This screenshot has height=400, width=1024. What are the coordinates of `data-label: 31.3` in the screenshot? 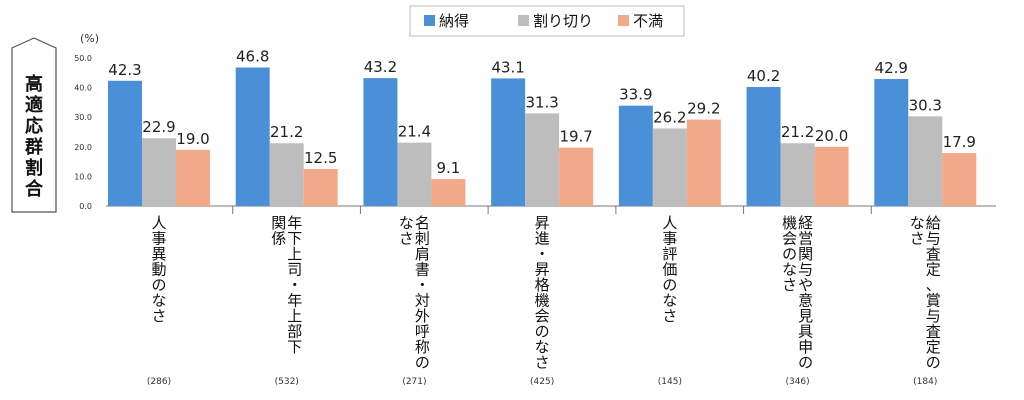 It's located at (541, 102).